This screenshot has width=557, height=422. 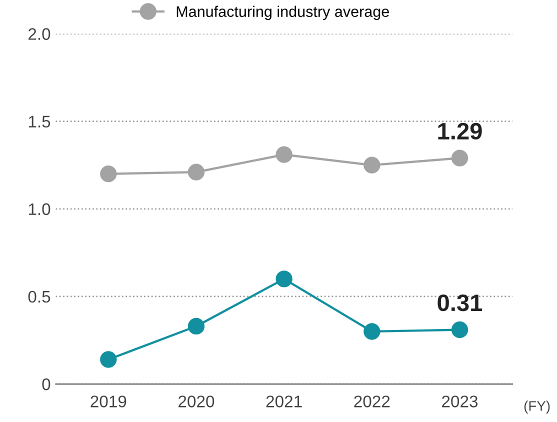 What do you see at coordinates (108, 402) in the screenshot?
I see `x-tick-label: 2019` at bounding box center [108, 402].